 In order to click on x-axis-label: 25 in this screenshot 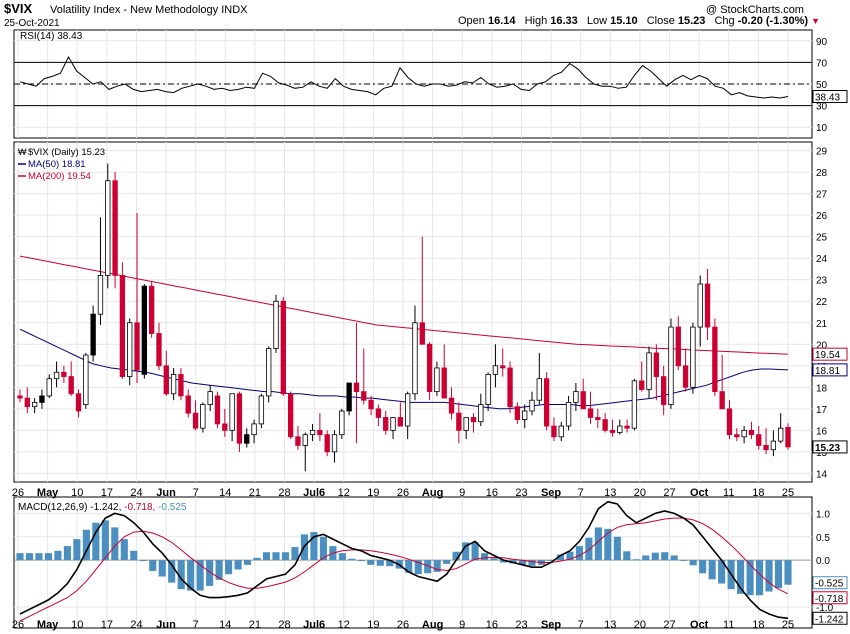, I will do `click(788, 493)`.